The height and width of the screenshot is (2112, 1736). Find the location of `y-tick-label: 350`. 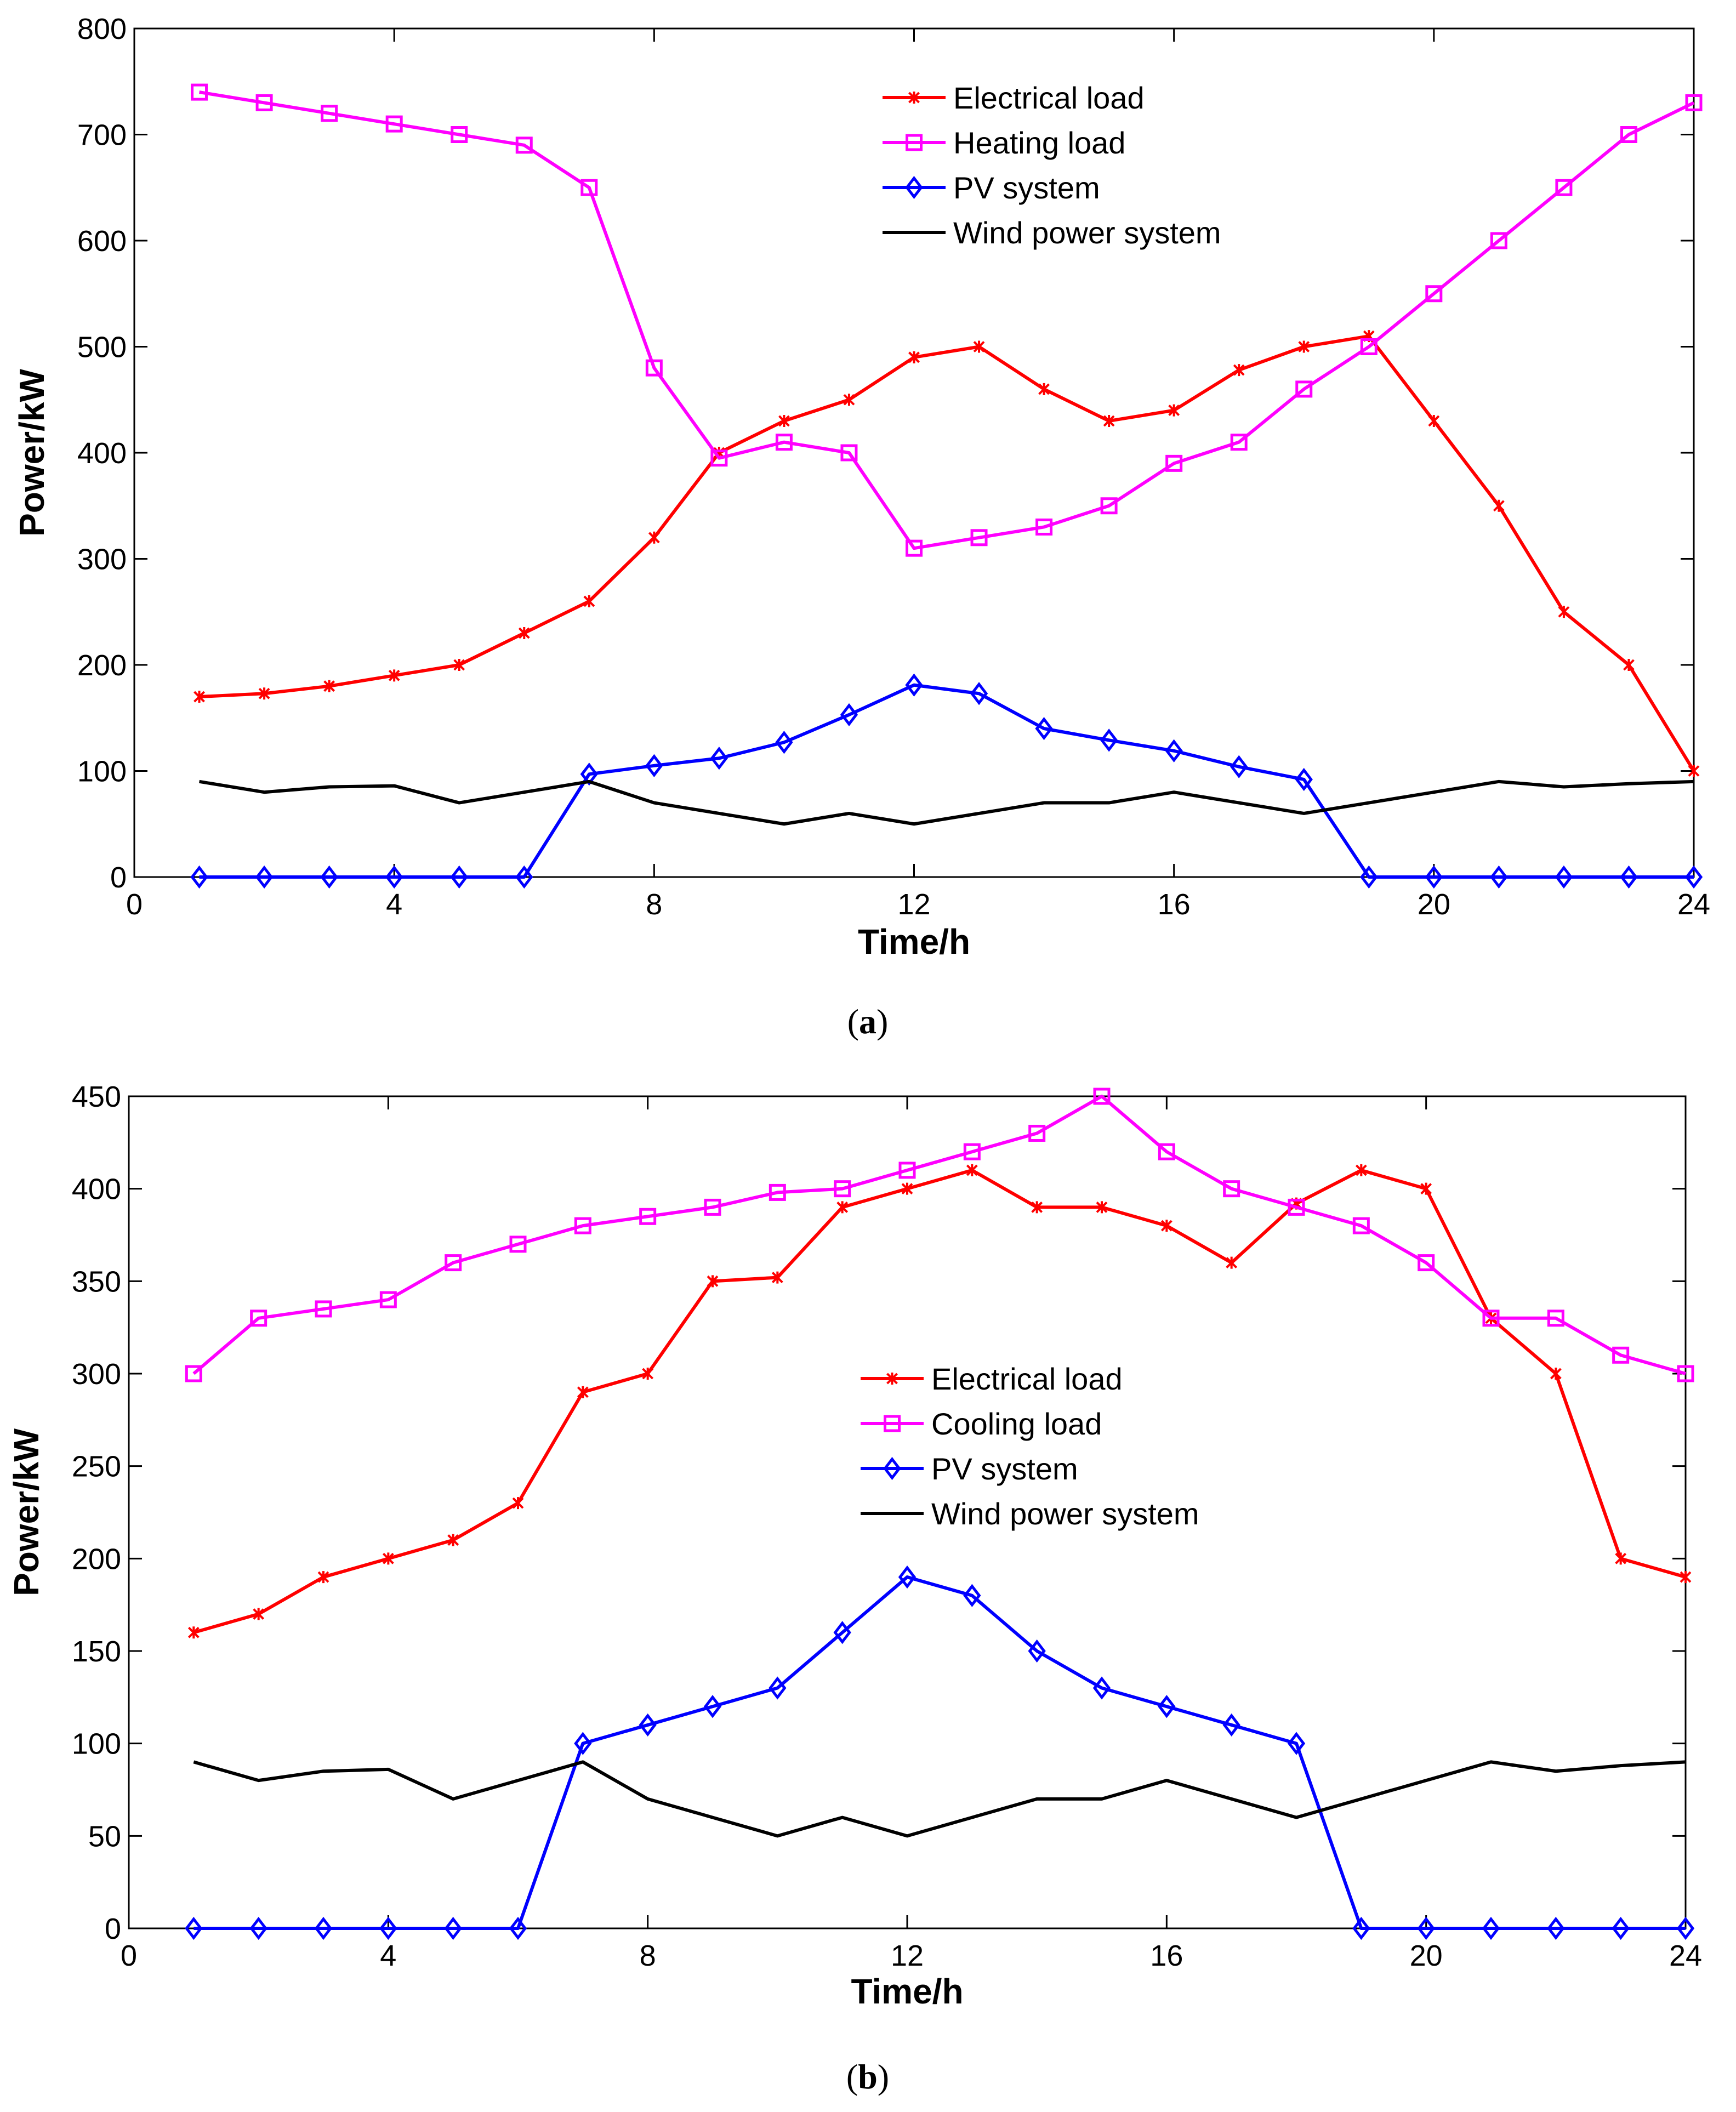

y-tick-label: 350 is located at coordinates (96, 1281).